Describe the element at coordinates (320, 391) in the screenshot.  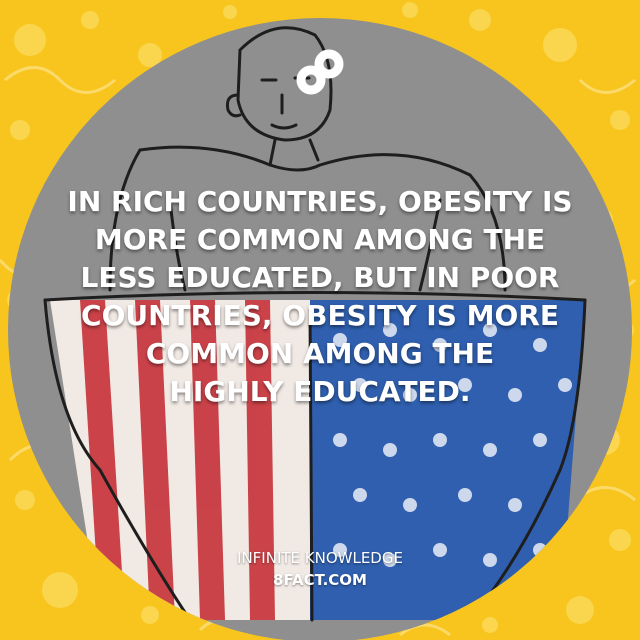
I see `fact-line: HIGHLY EDUCATED.` at that location.